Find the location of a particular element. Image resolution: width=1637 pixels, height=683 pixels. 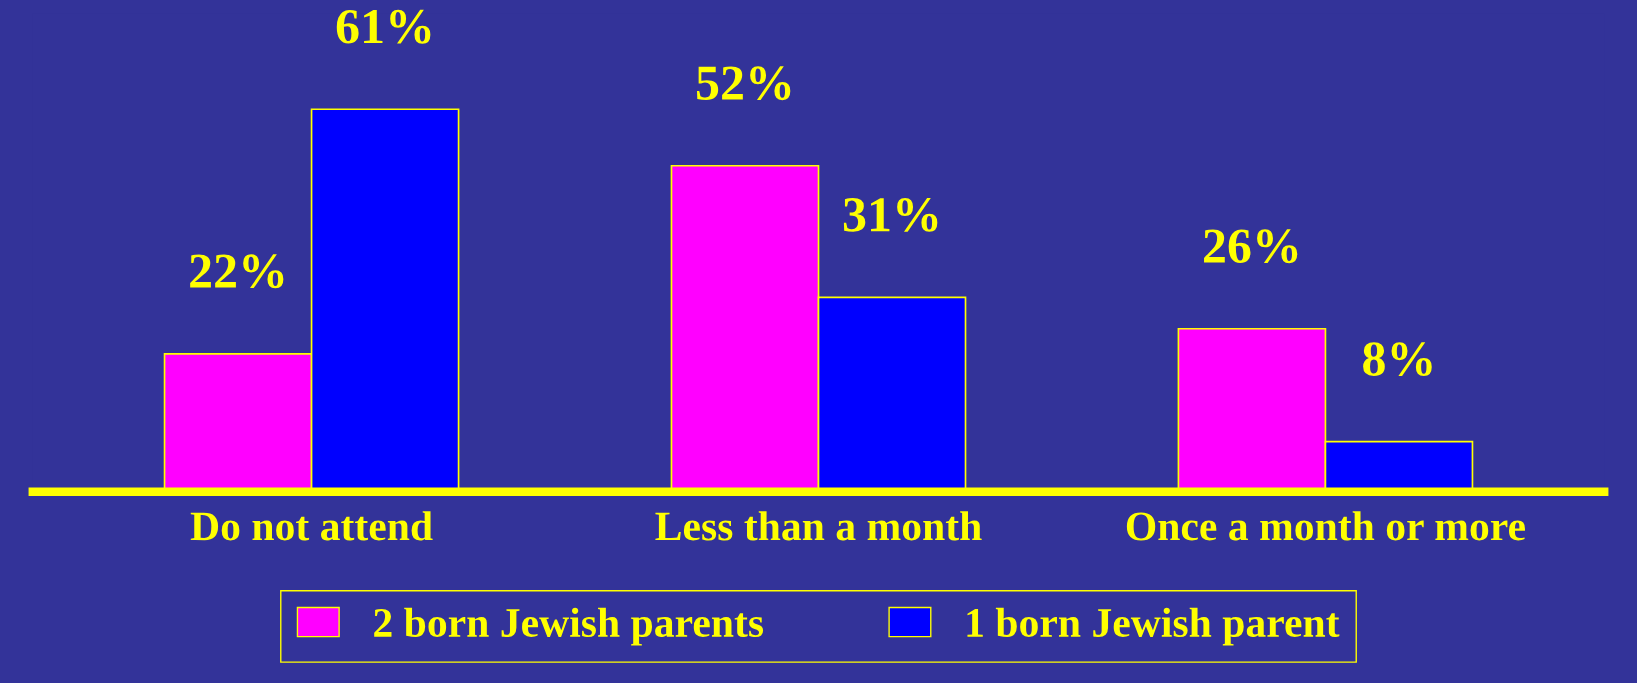

x-tick-label: Do not attend is located at coordinates (311, 526).